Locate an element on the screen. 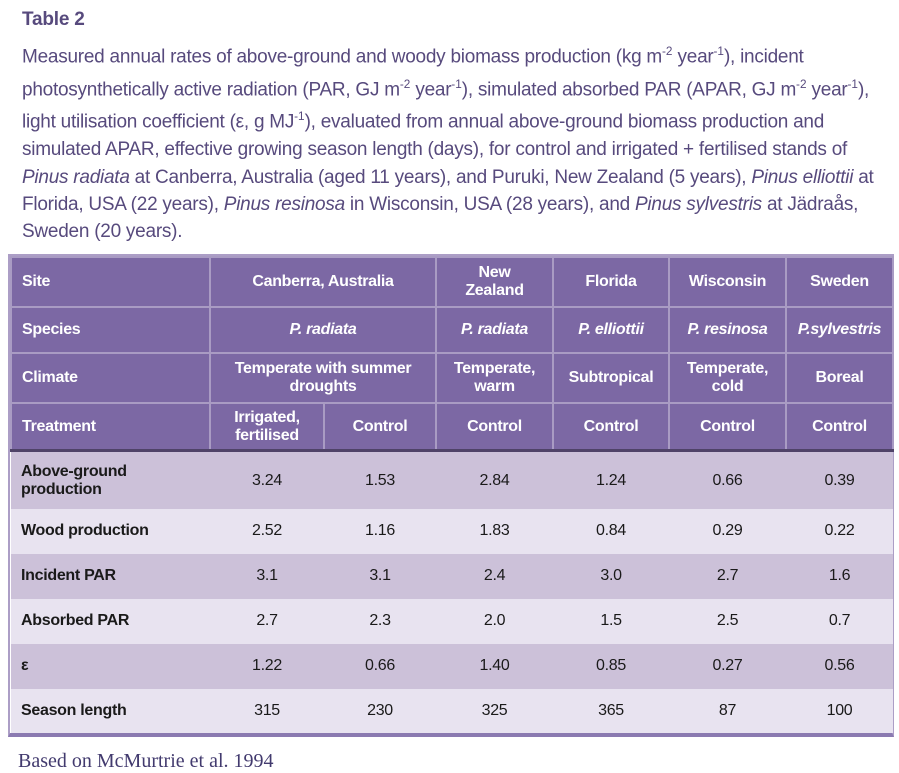  treatment-cell-control-3: Control is located at coordinates (611, 427).